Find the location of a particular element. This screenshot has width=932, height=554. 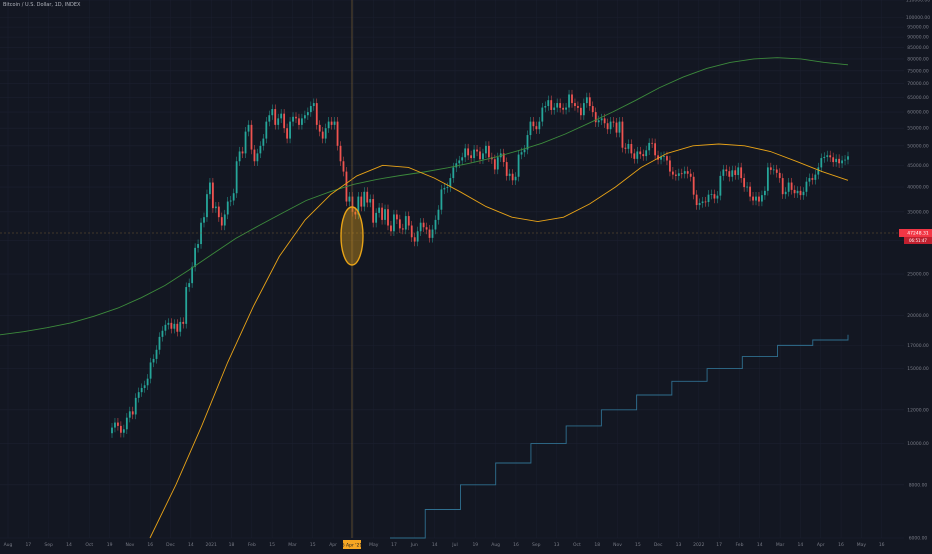

y-tick-label: 10000.00 is located at coordinates (918, 444).